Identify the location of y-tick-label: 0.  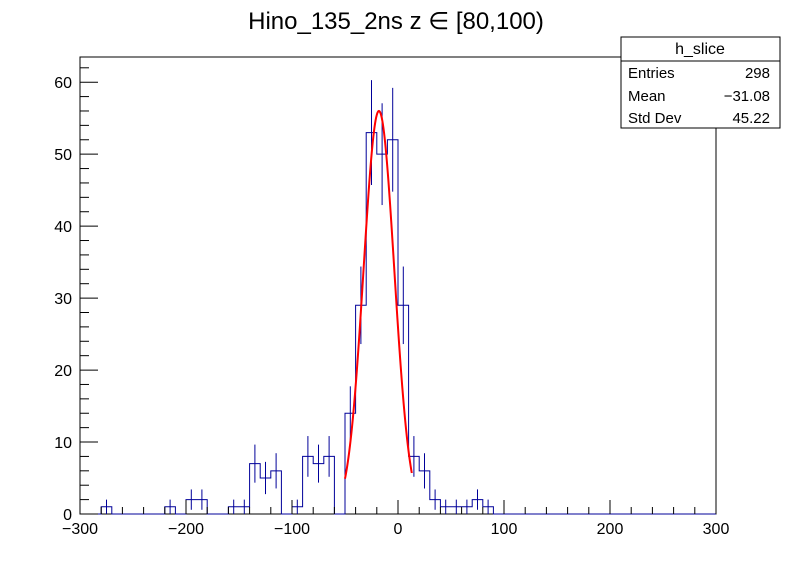
(67, 515).